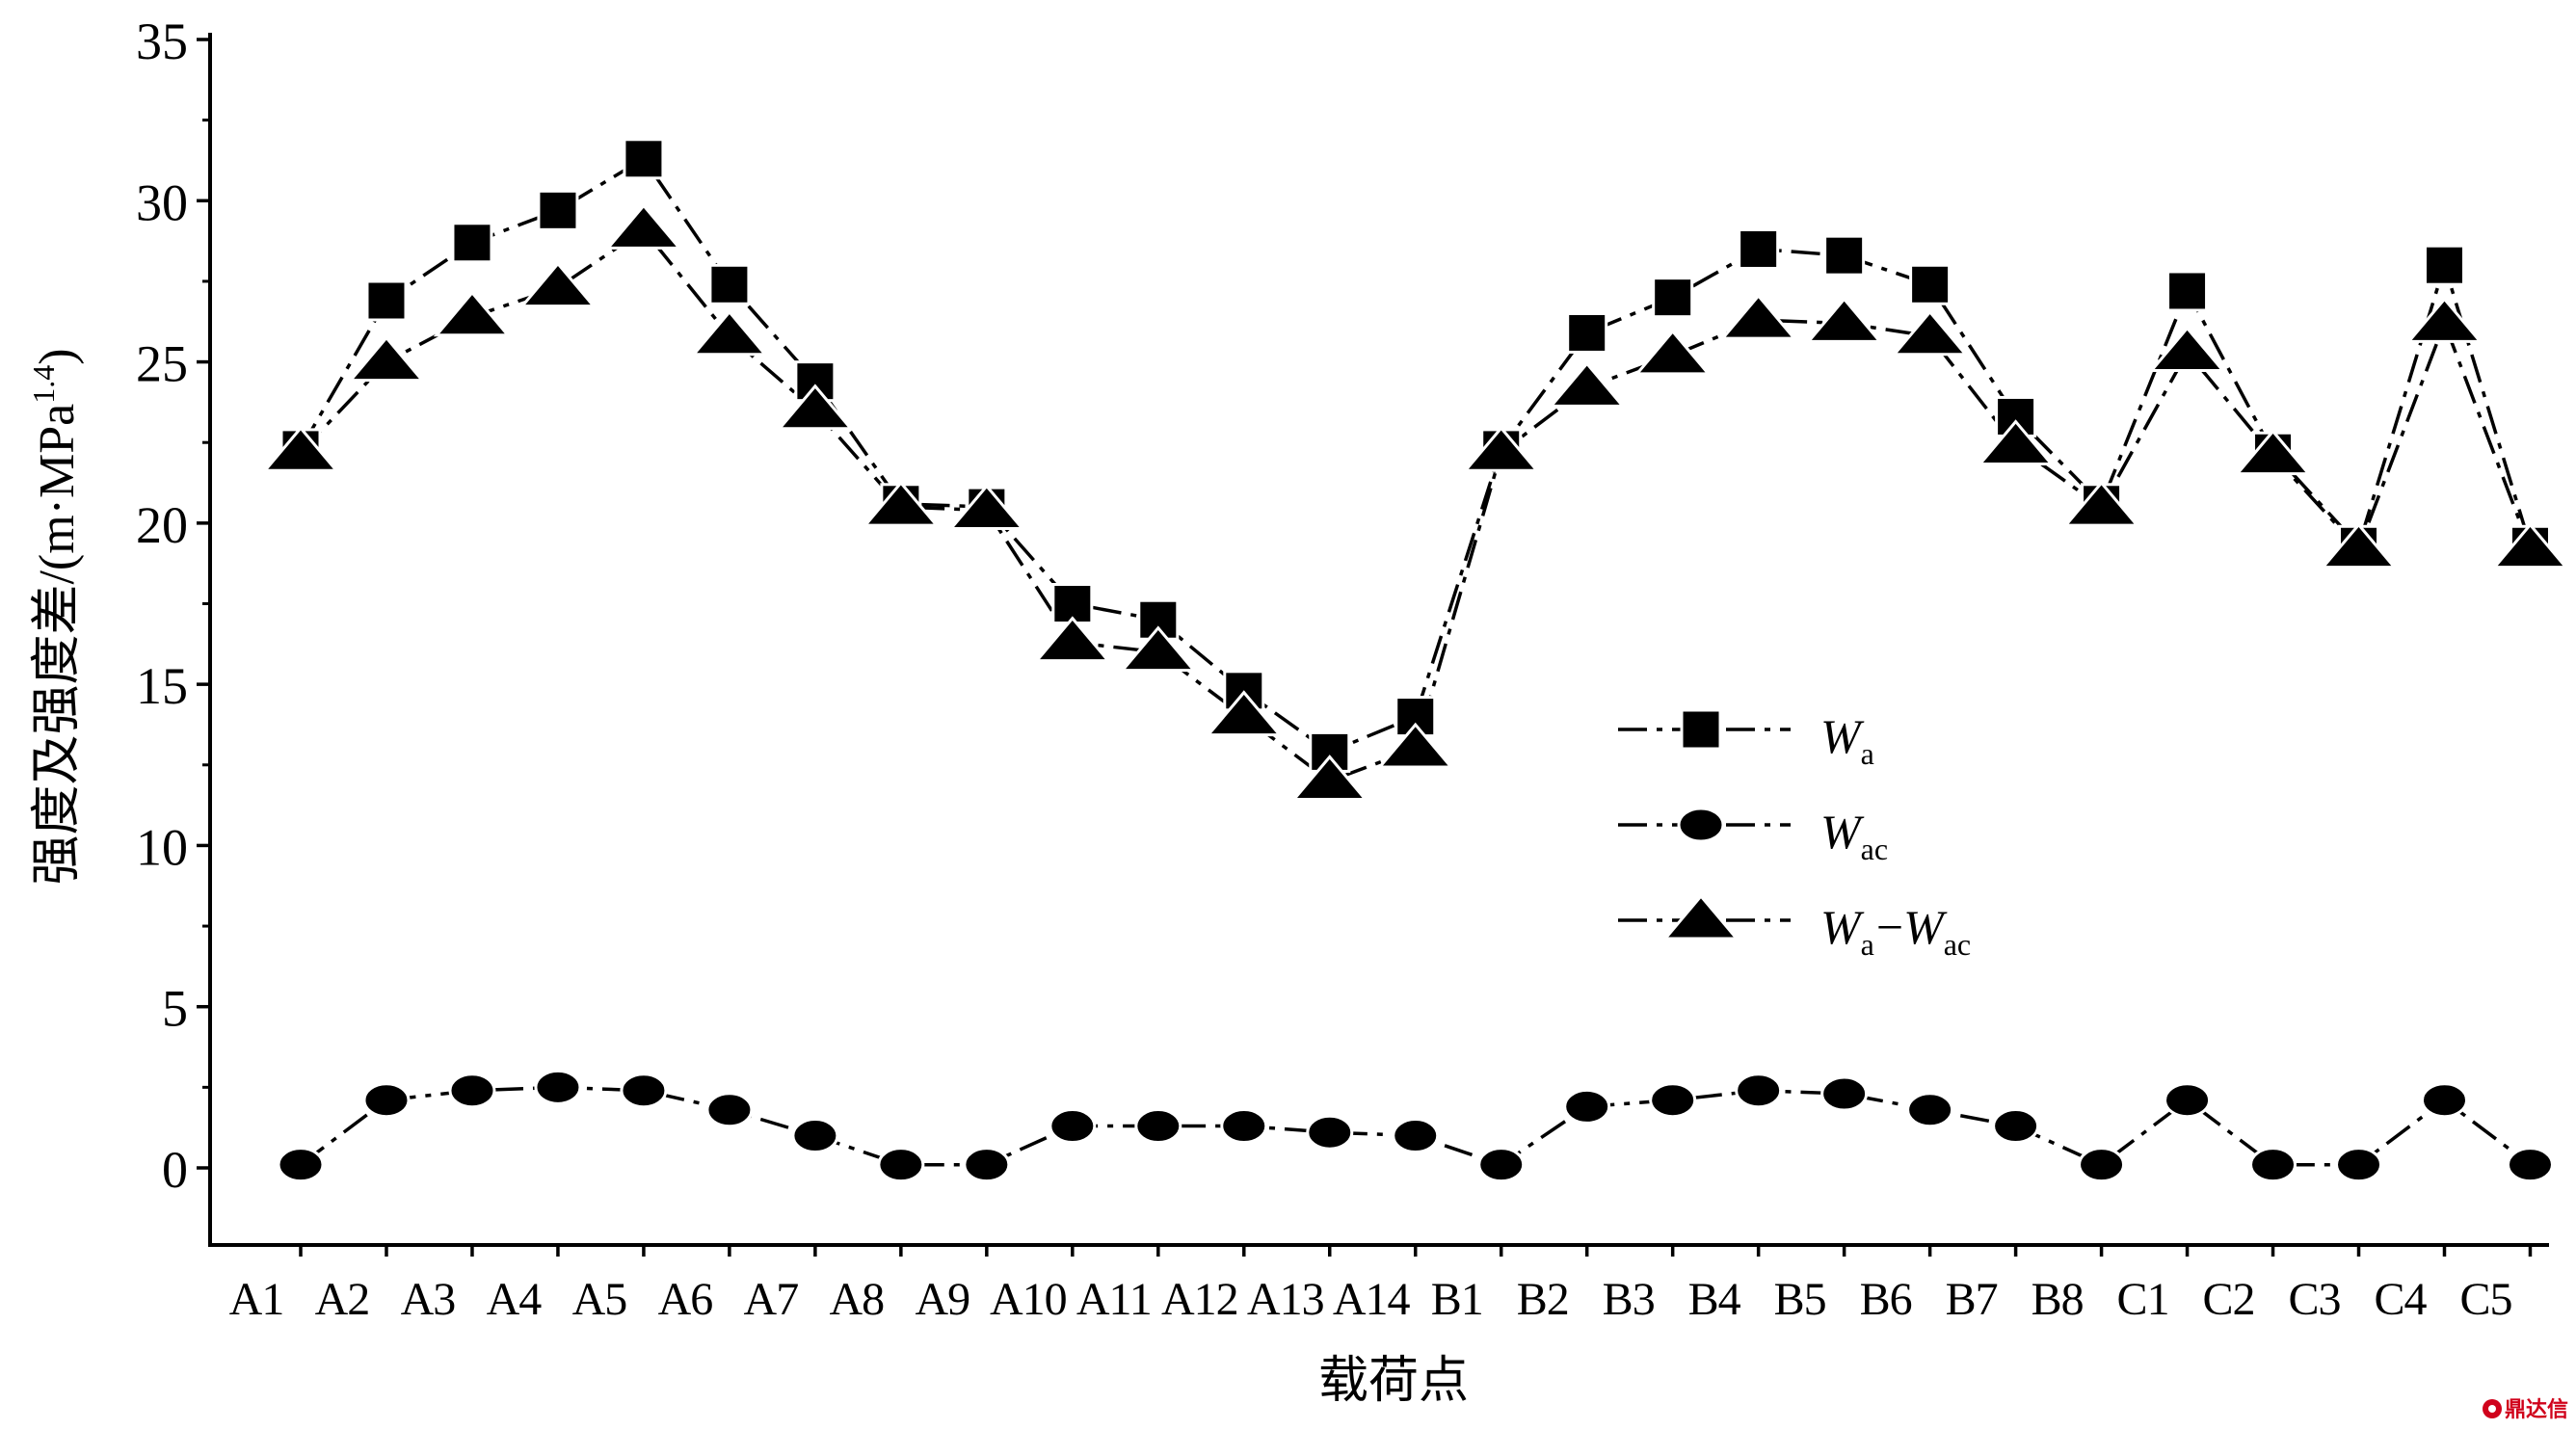 The image size is (2576, 1430). Describe the element at coordinates (1629, 1299) in the screenshot. I see `x-tick-label: B3` at that location.